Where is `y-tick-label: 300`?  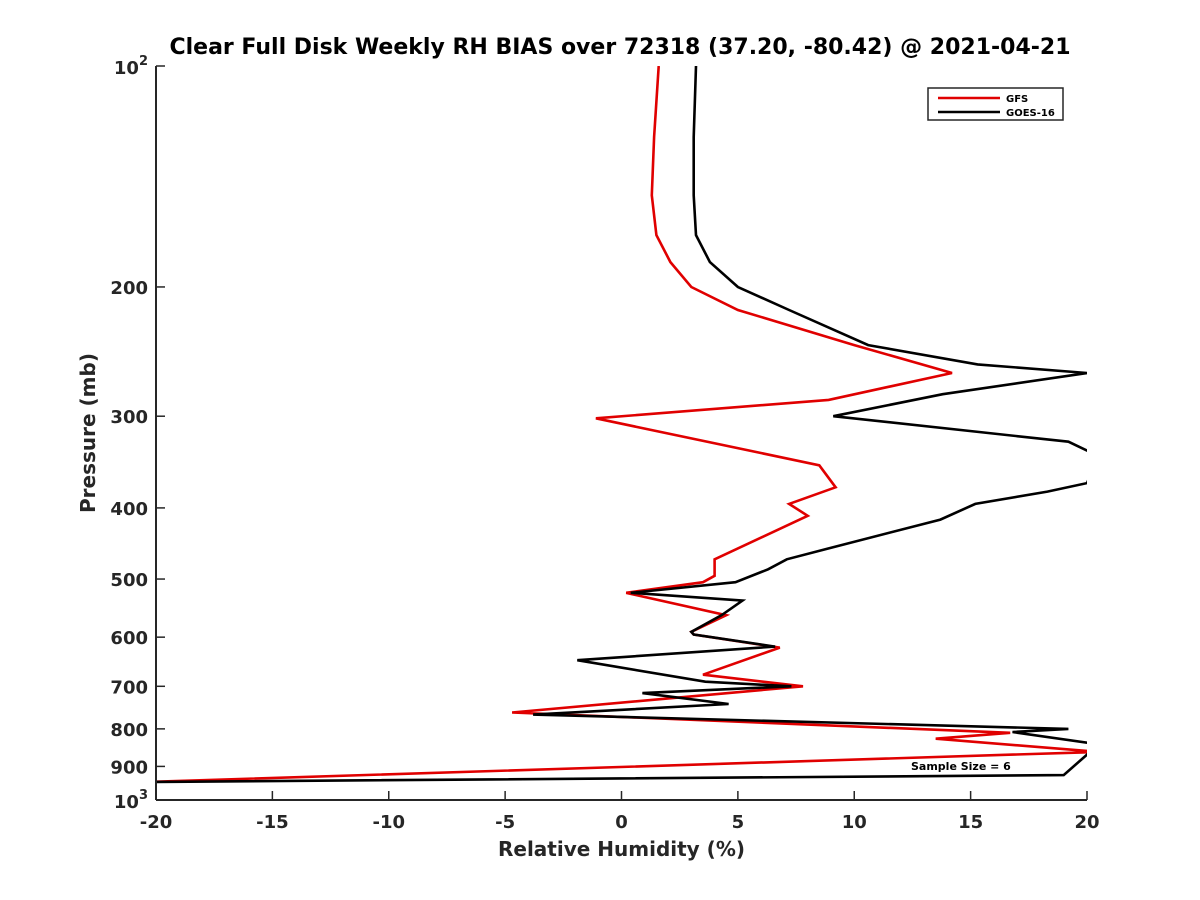 y-tick-label: 300 is located at coordinates (129, 417).